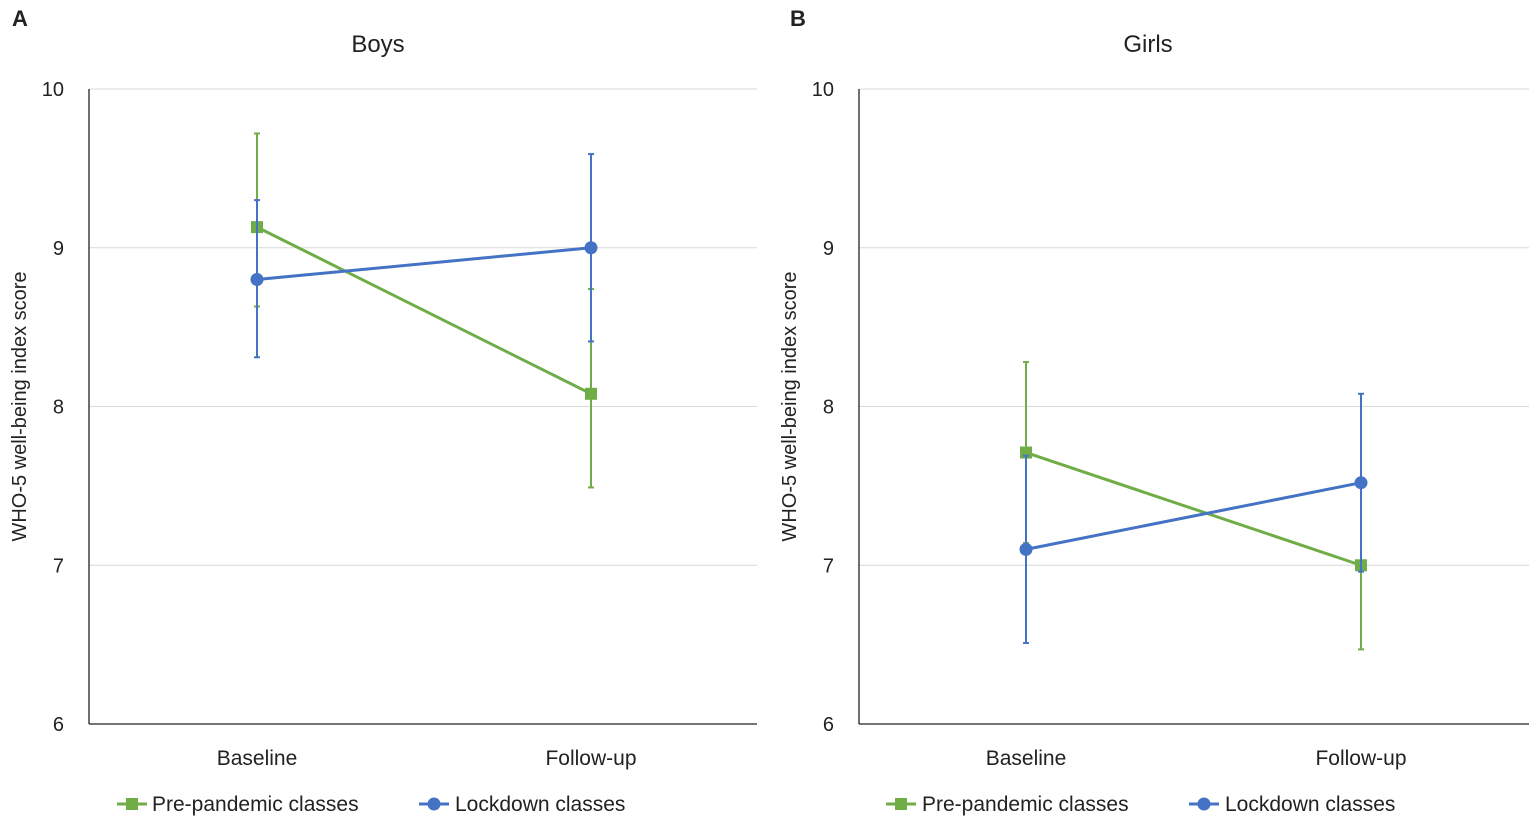 The width and height of the screenshot is (1536, 829). What do you see at coordinates (20, 18) in the screenshot?
I see `panel-letter: A` at bounding box center [20, 18].